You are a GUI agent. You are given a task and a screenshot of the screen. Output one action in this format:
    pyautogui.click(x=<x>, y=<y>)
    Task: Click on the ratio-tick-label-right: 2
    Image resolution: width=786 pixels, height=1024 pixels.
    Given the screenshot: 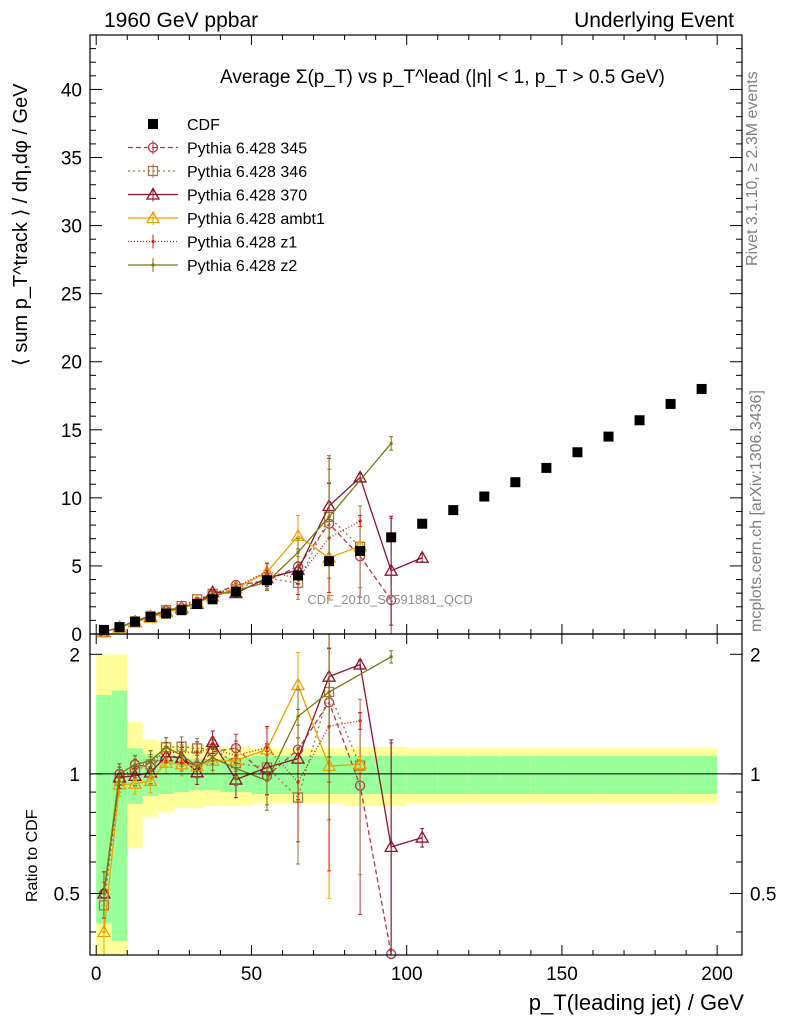 What is the action you would take?
    pyautogui.click(x=755, y=655)
    